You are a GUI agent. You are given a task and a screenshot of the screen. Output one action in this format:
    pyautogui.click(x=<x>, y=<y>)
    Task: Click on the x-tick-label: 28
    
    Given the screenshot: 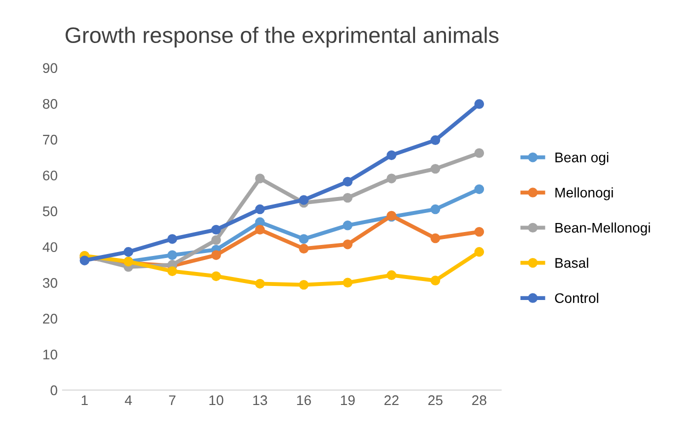 What is the action you would take?
    pyautogui.click(x=479, y=400)
    